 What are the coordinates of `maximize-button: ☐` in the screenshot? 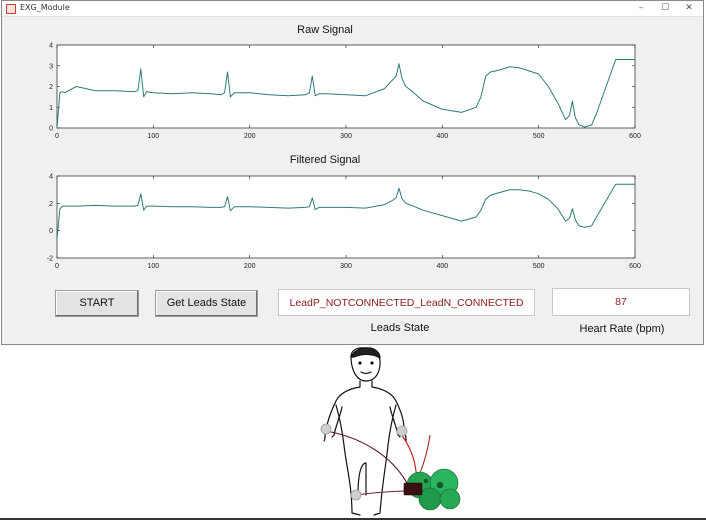 It's located at (665, 8).